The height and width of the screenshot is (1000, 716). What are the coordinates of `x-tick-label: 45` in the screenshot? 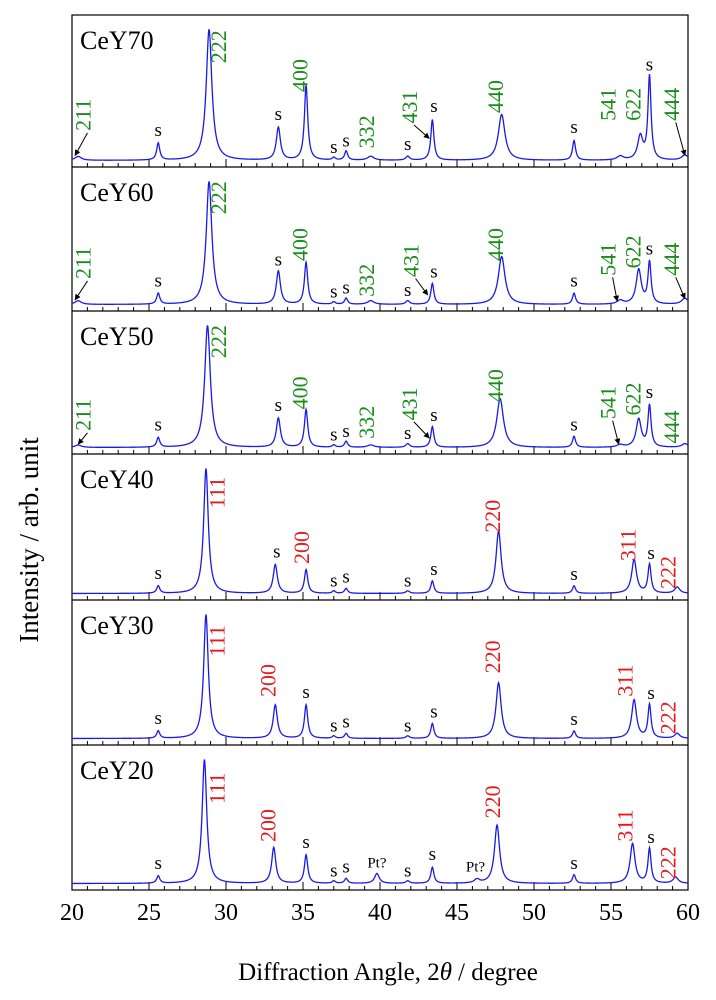 It's located at (457, 913).